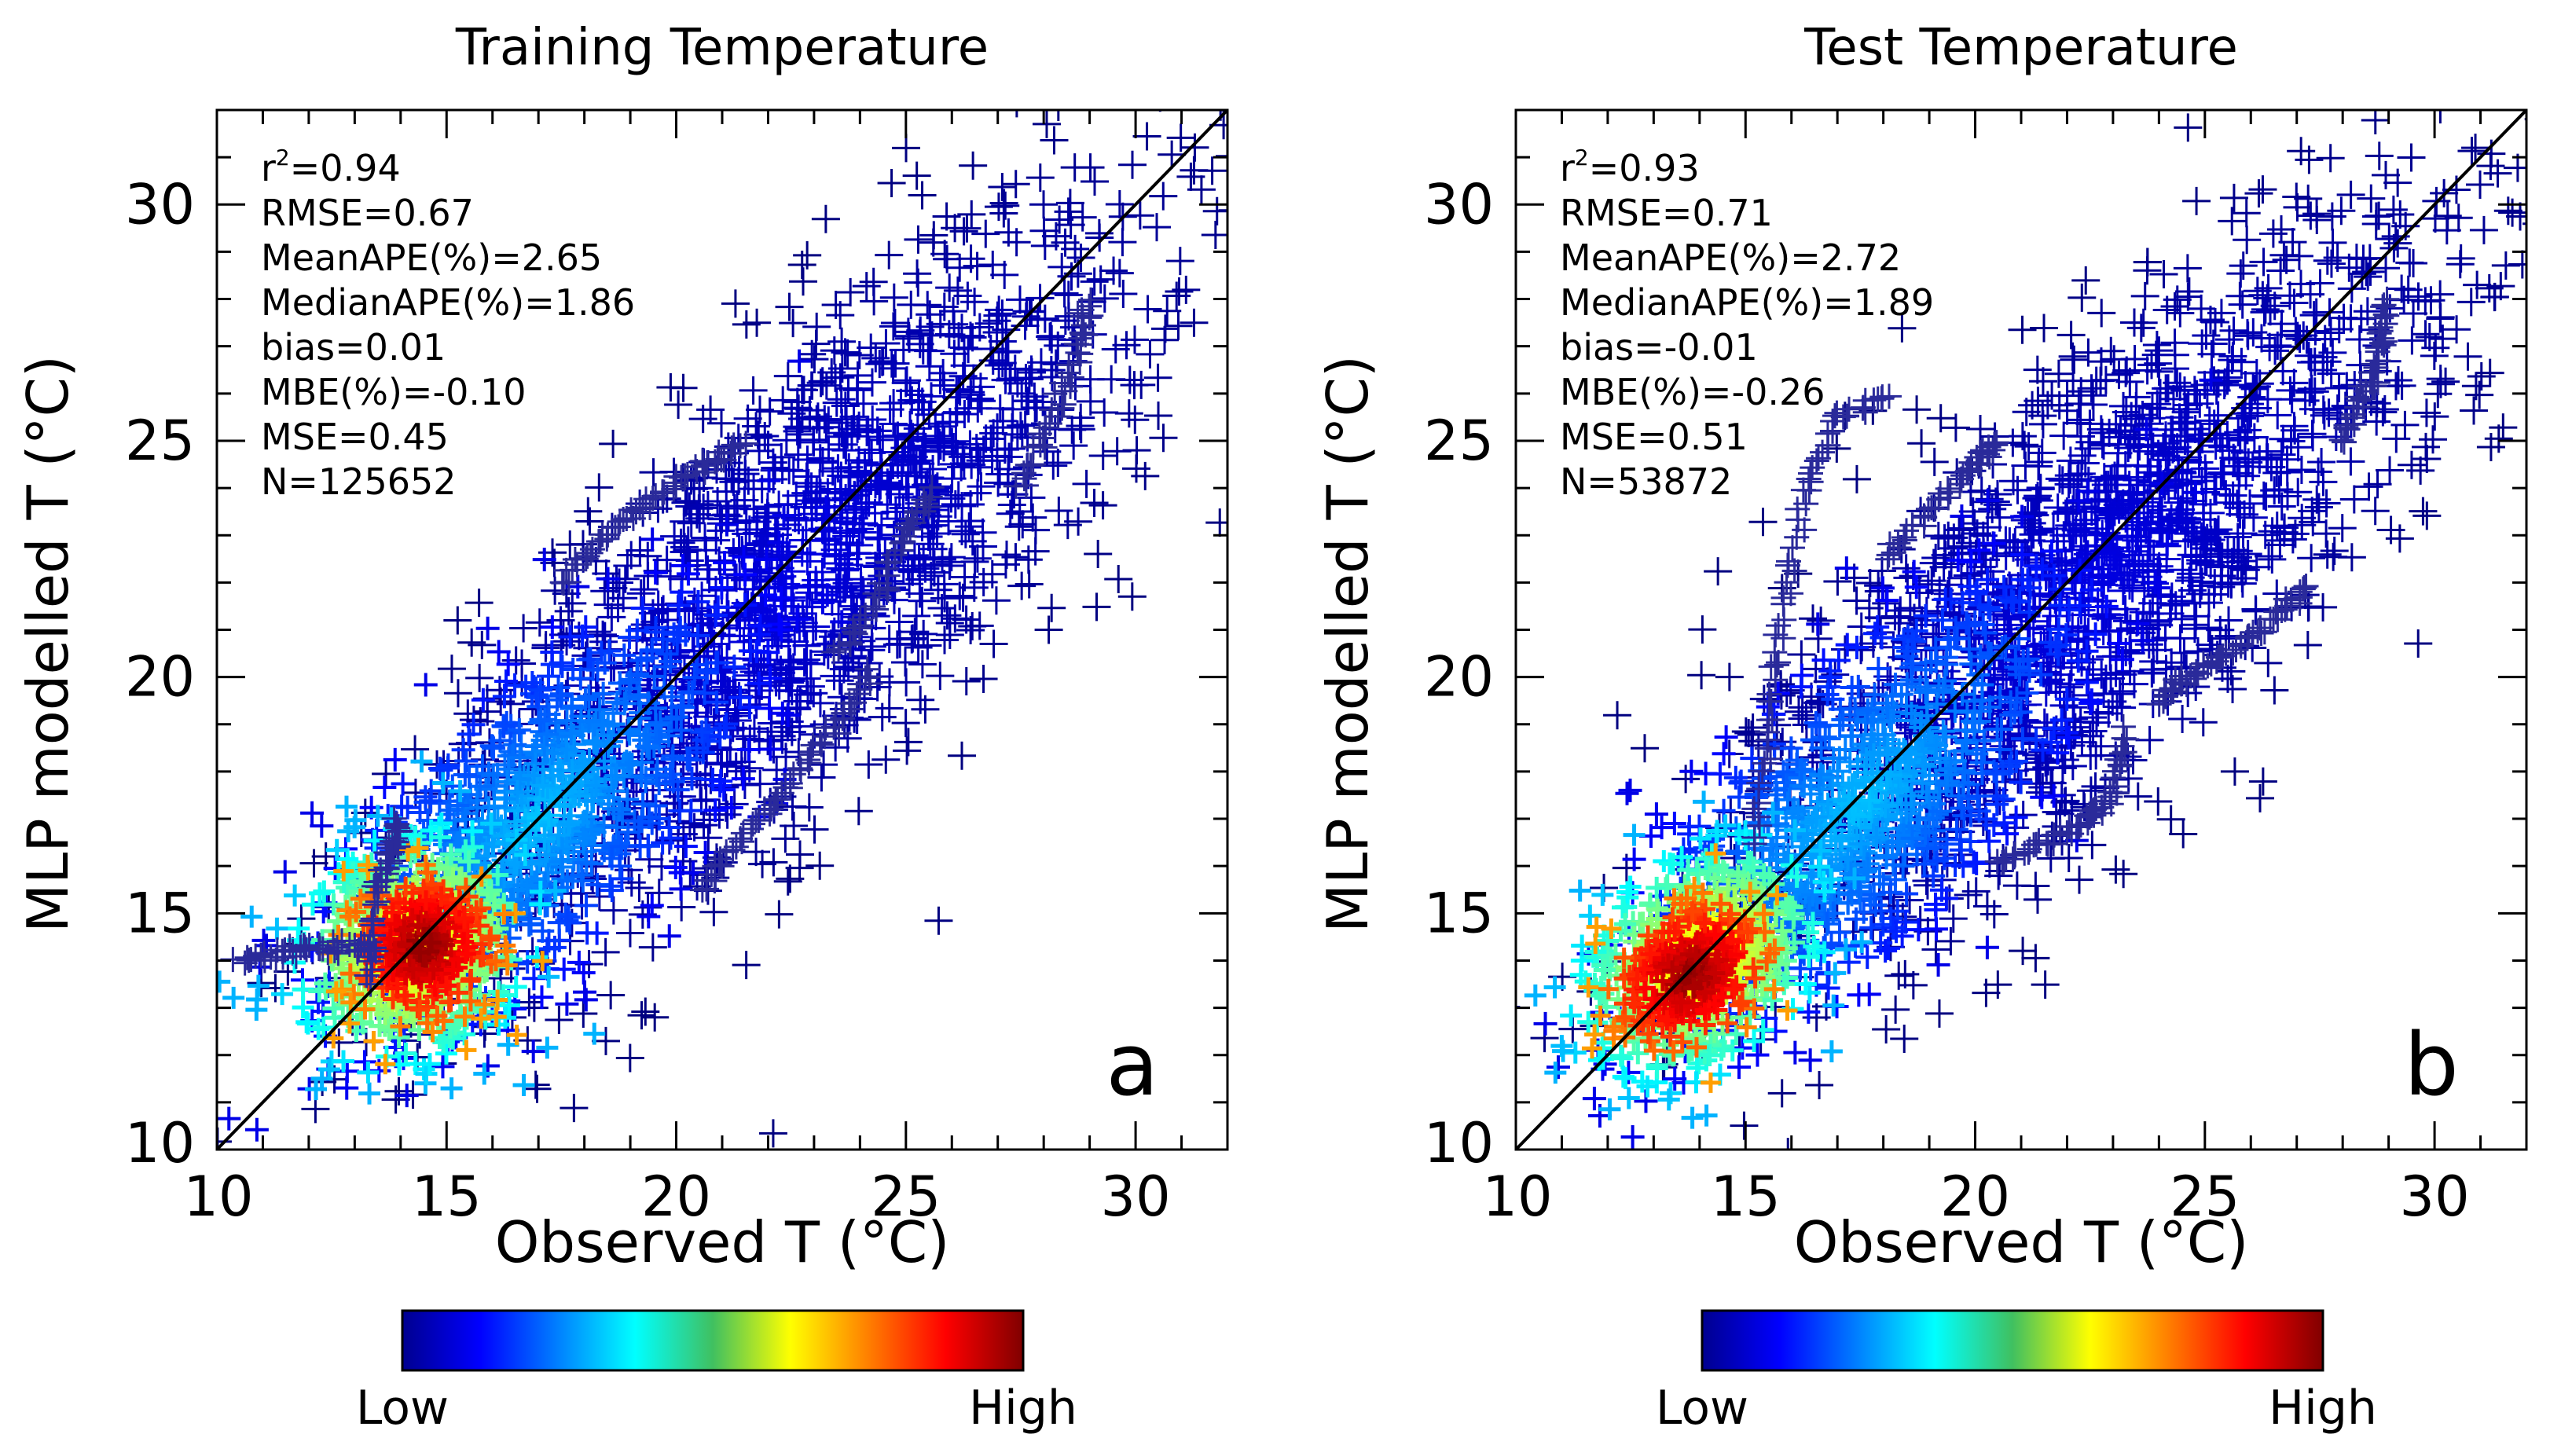 This screenshot has width=2550, height=1456. Describe the element at coordinates (1053, 393) in the screenshot. I see `scatter-tail` at that location.